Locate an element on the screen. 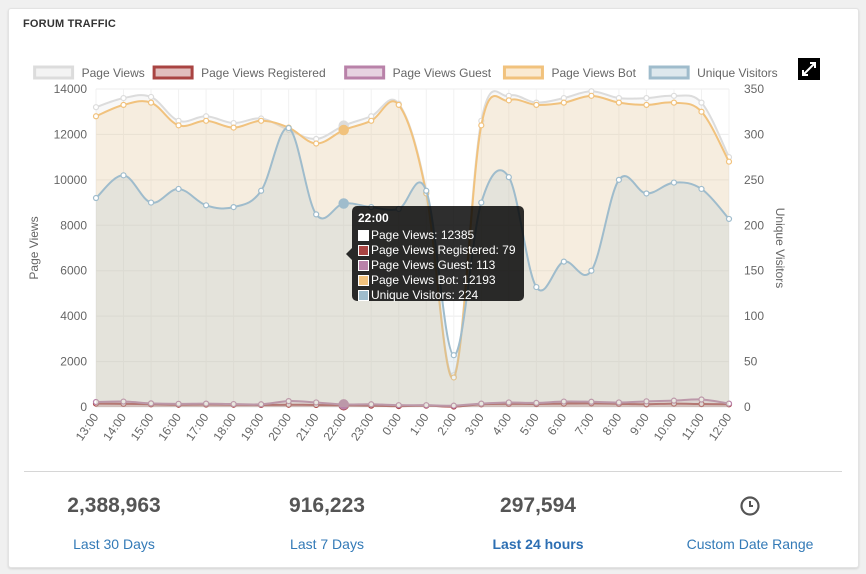  stat-value: 297,594 is located at coordinates (538, 505).